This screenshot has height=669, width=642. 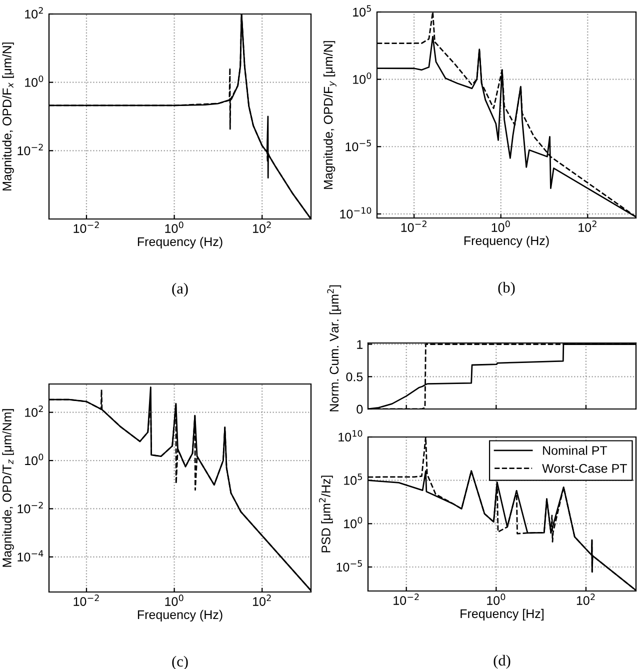 What do you see at coordinates (350, 436) in the screenshot?
I see `y-tick-label: 10$^{10}$` at bounding box center [350, 436].